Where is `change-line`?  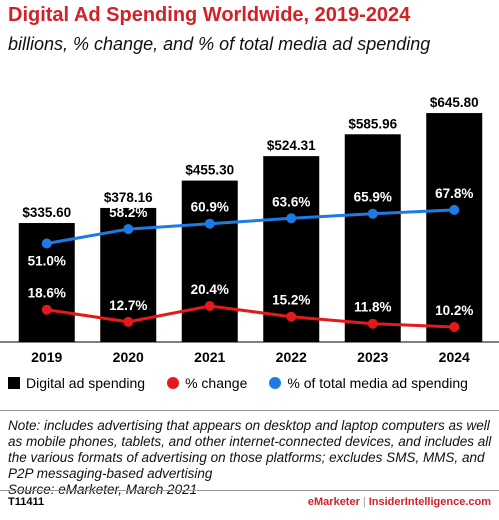
change-line is located at coordinates (250, 316).